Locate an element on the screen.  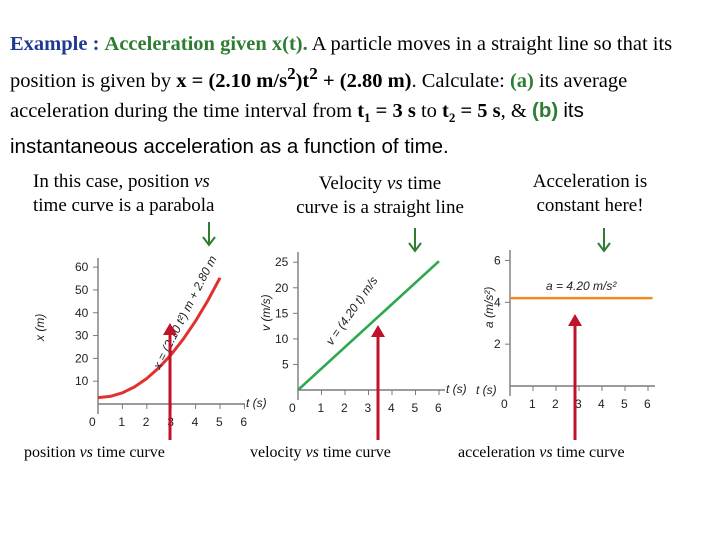
part-b-label: (b) is located at coordinates (545, 110).